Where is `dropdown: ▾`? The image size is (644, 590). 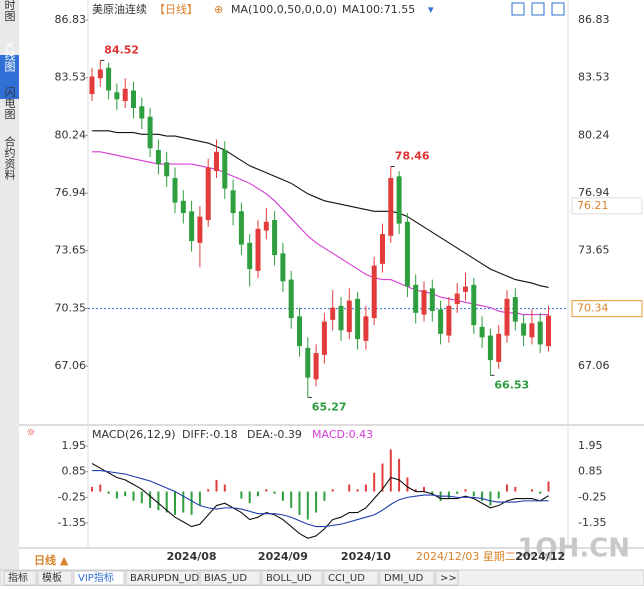 dropdown: ▾ is located at coordinates (431, 9).